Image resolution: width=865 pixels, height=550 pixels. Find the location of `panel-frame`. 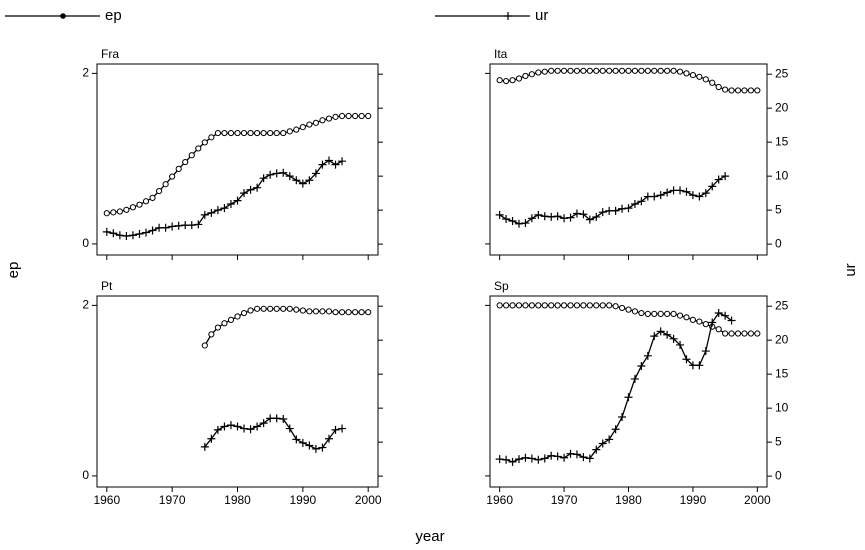

panel-frame is located at coordinates (237, 159).